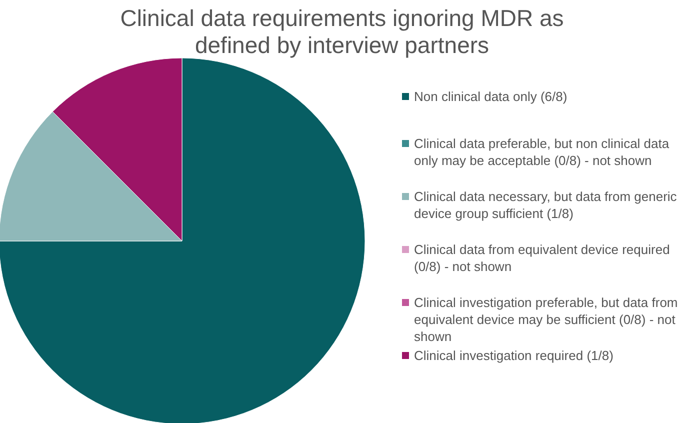  I want to click on legend-label: Clinical data from equivalent device required (0/8) - not shown, so click(542, 258).